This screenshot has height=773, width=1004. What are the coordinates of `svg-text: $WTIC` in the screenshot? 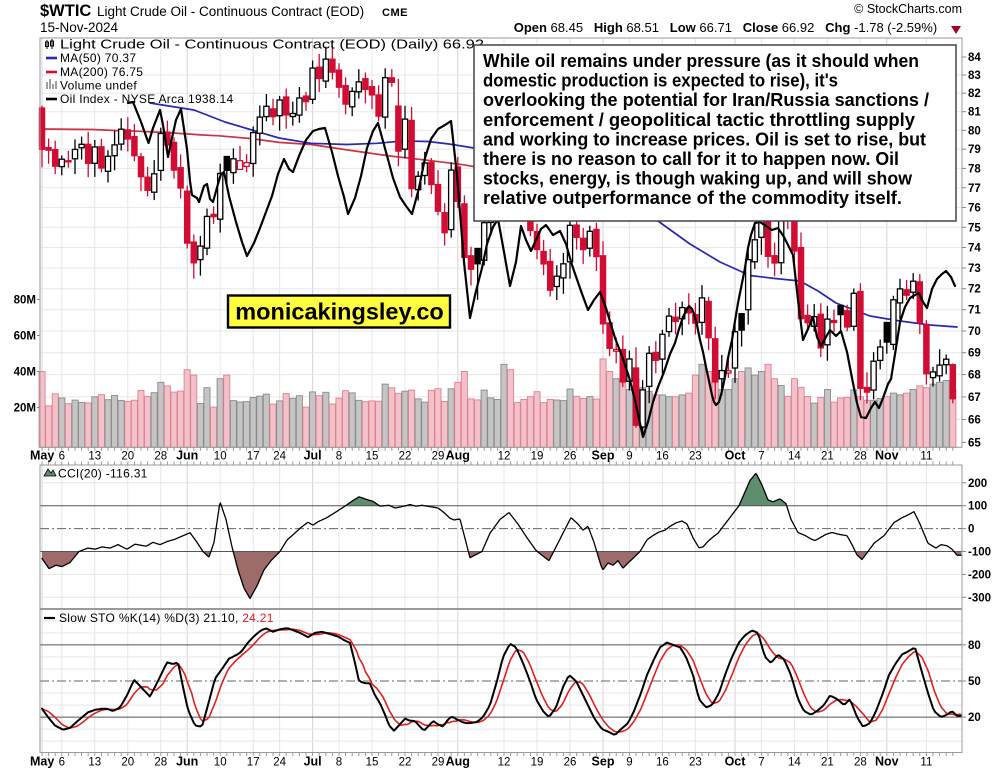 It's located at (65, 11).